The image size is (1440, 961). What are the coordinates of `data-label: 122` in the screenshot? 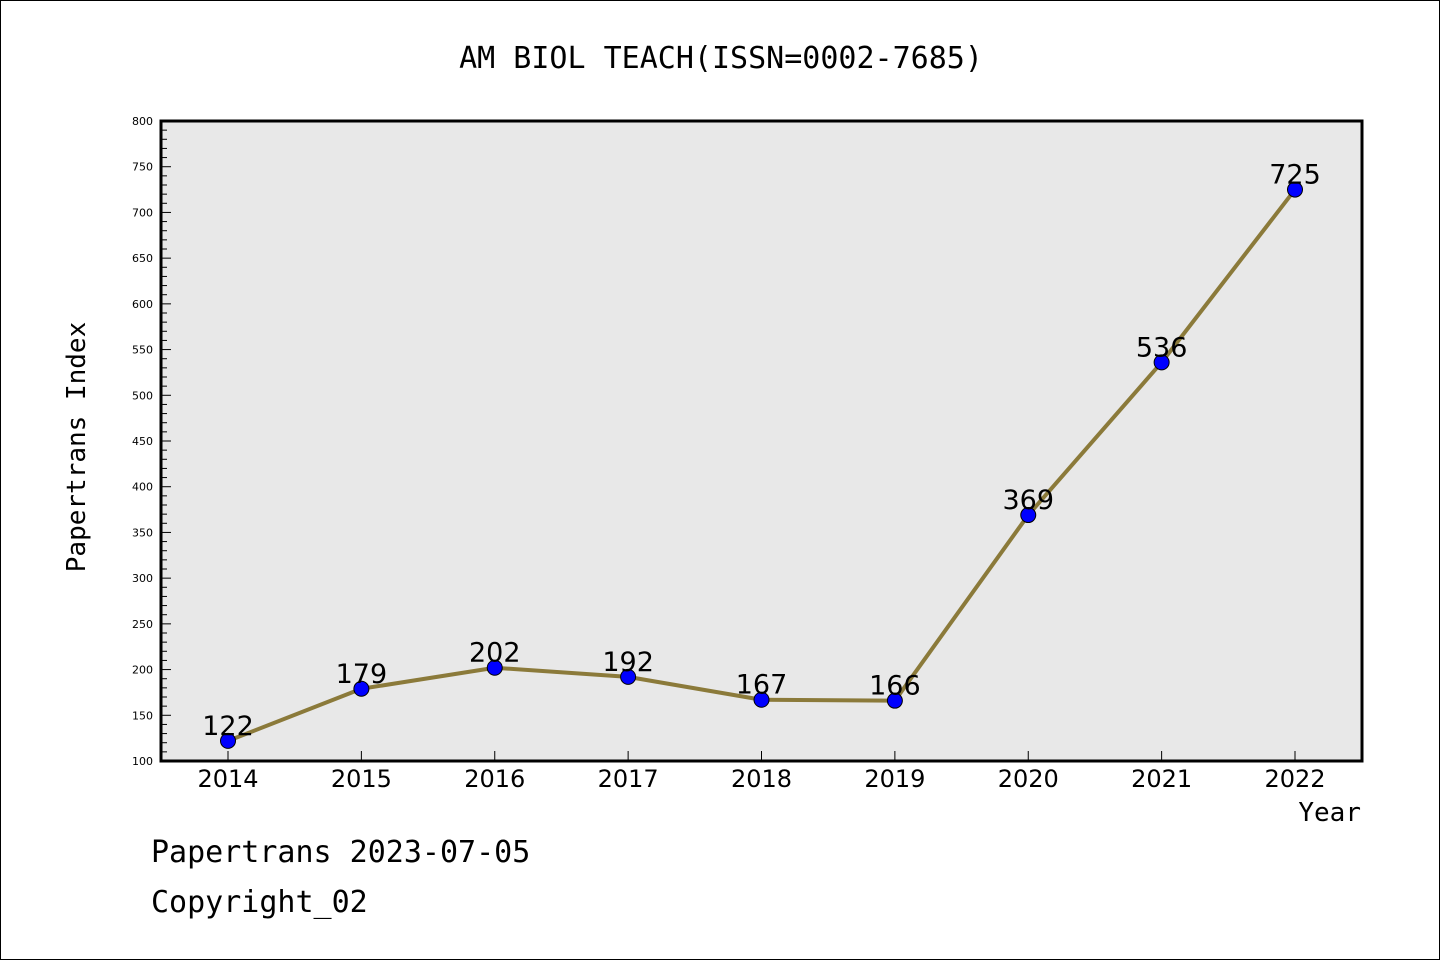 It's located at (228, 726).